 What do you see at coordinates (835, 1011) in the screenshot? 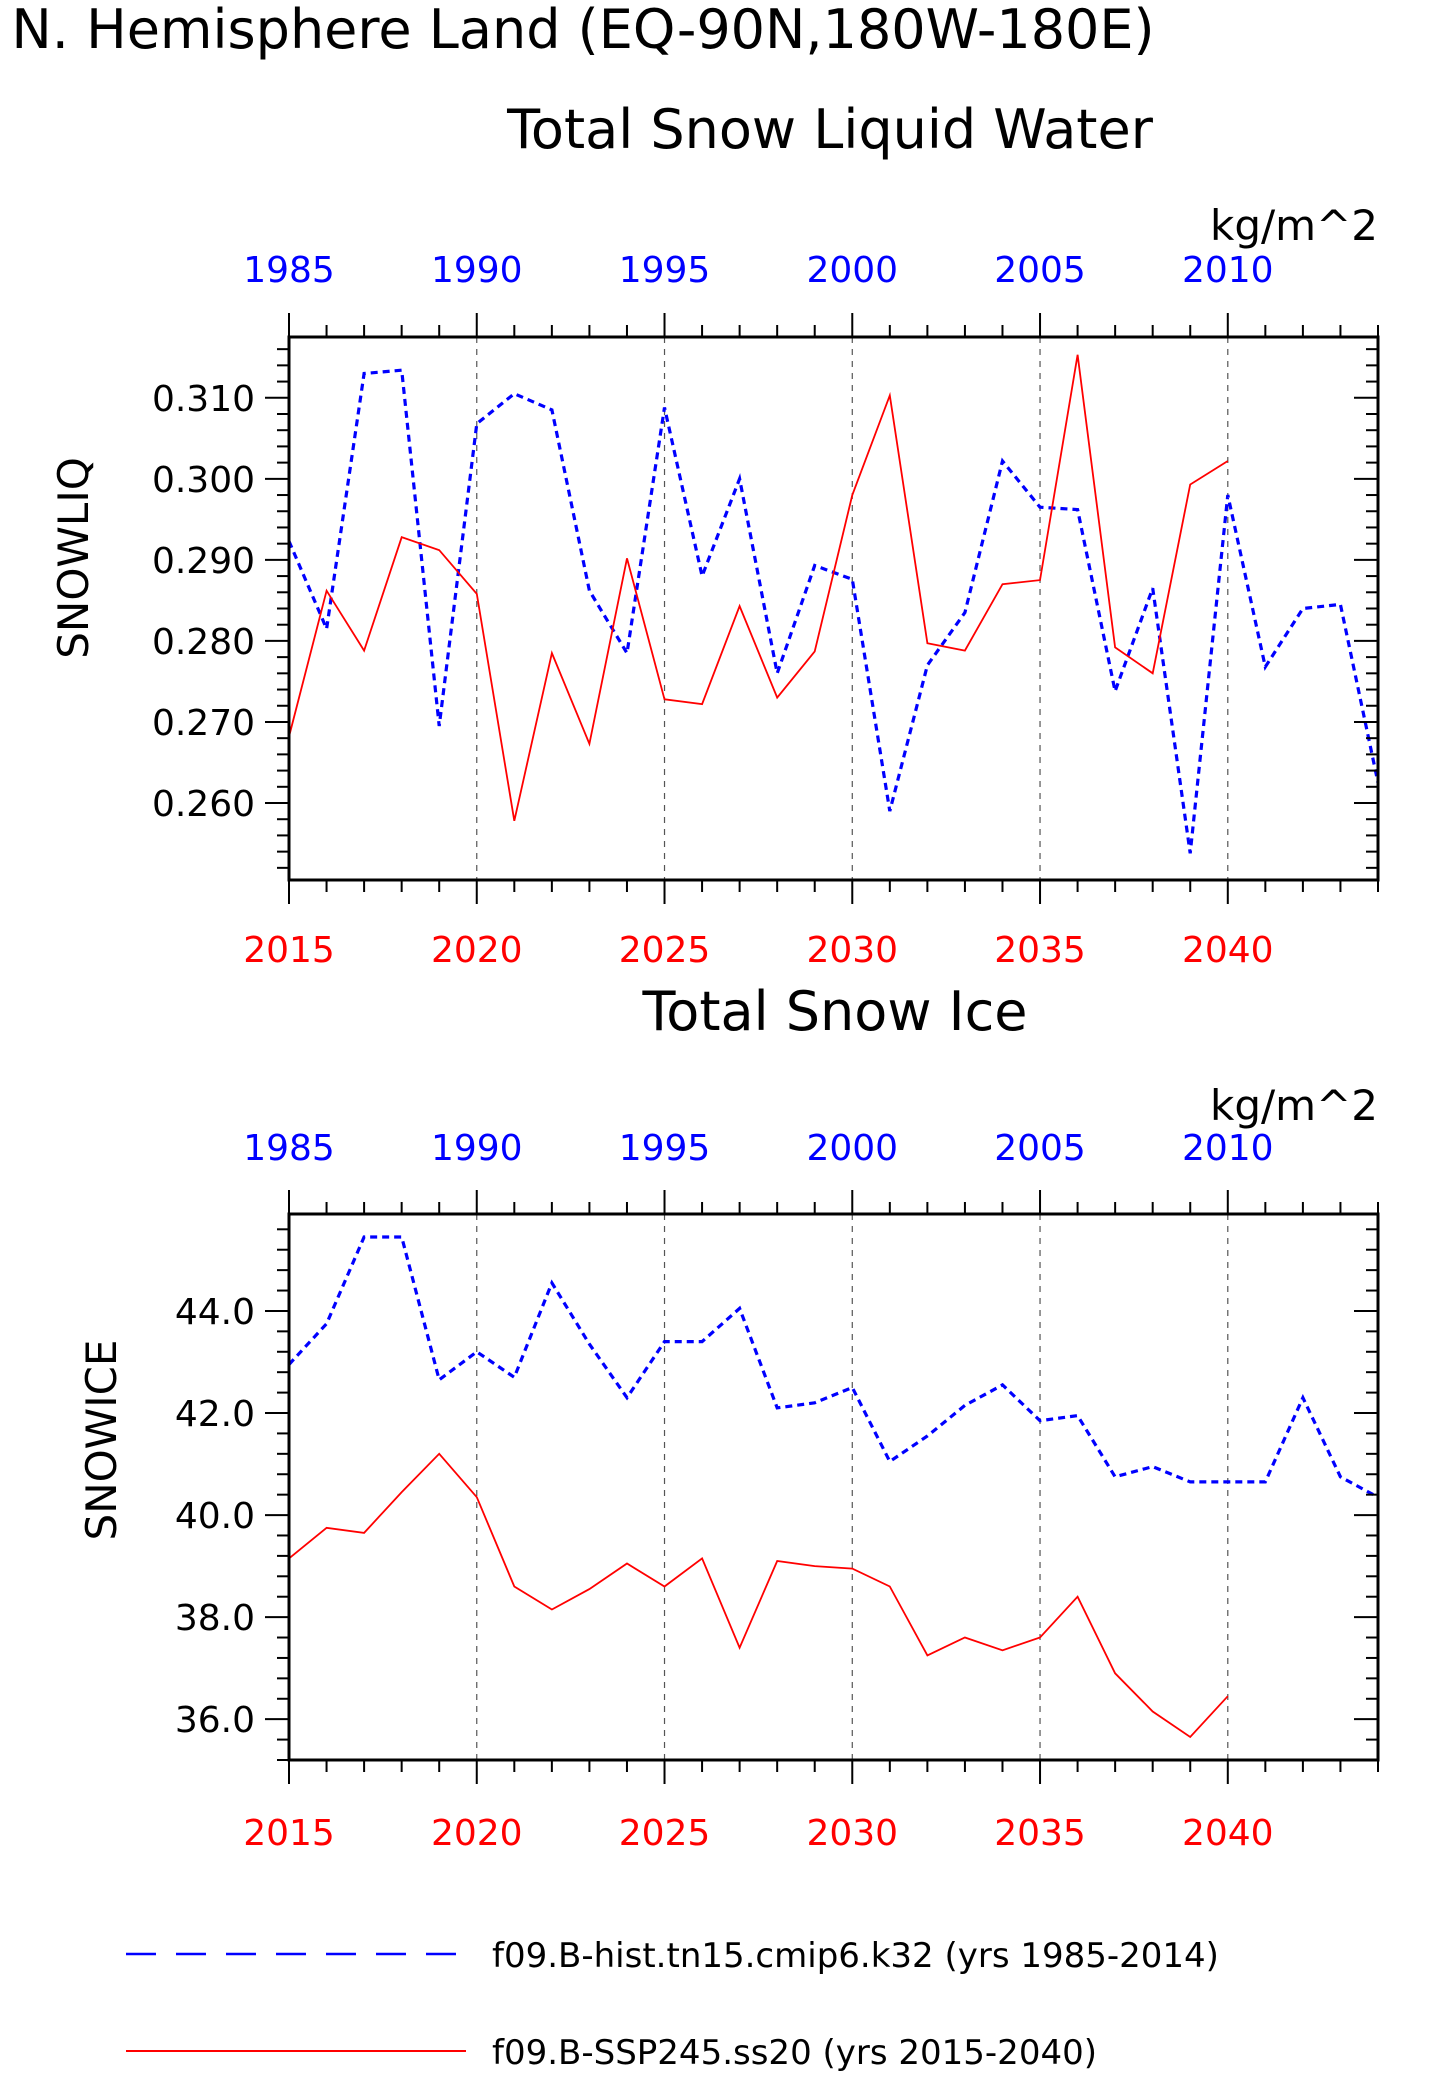
I see `panel2-title: Total Snow Ice` at bounding box center [835, 1011].